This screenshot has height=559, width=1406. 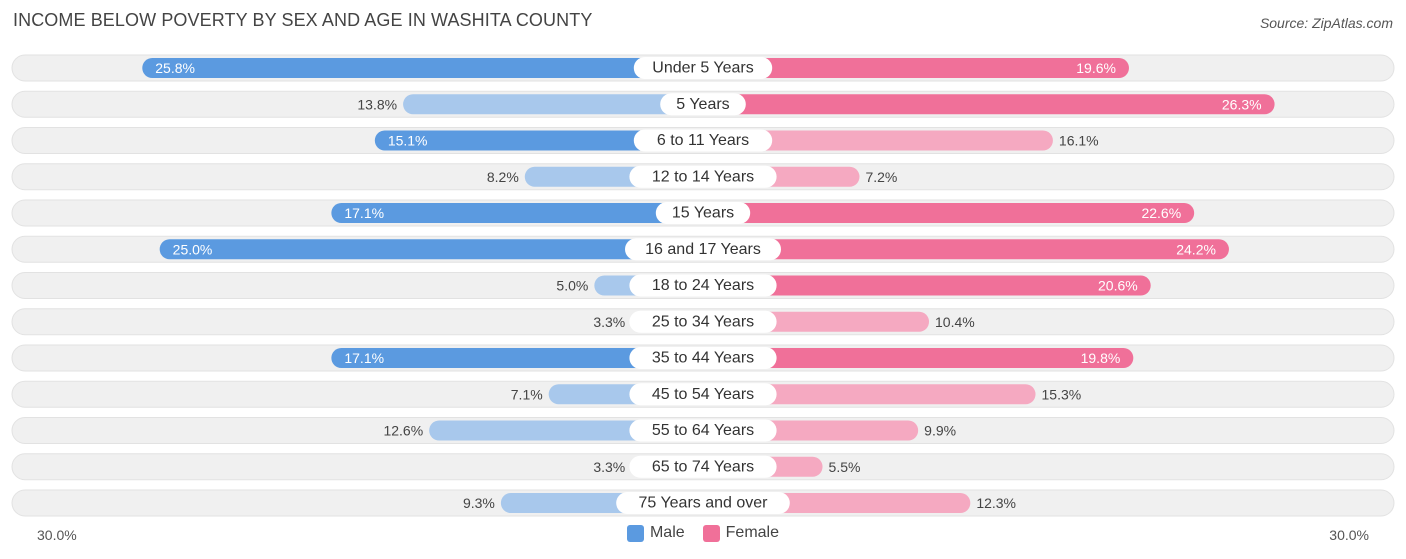 I want to click on category-label: 45 to 54 Years, so click(x=703, y=394).